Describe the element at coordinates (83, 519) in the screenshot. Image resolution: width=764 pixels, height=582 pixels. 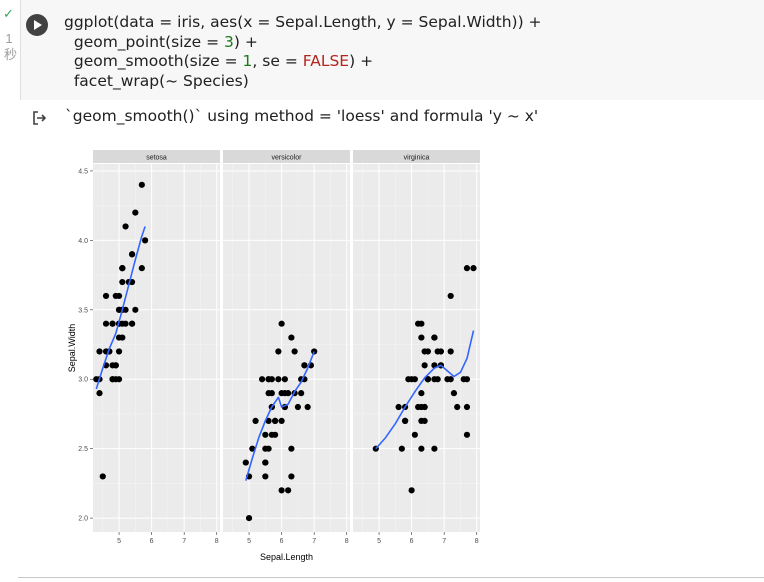
I see `y-tick-label: 2.0` at that location.